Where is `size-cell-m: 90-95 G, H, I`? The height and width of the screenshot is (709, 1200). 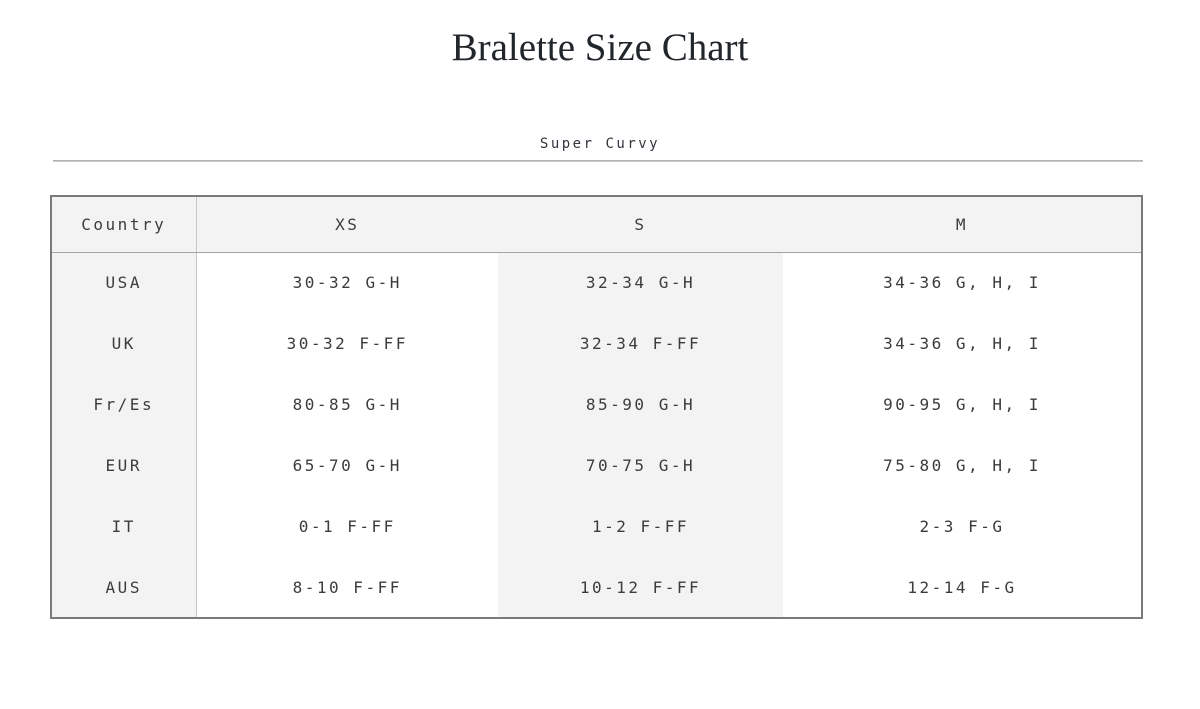
size-cell-m: 90-95 G, H, I is located at coordinates (962, 404).